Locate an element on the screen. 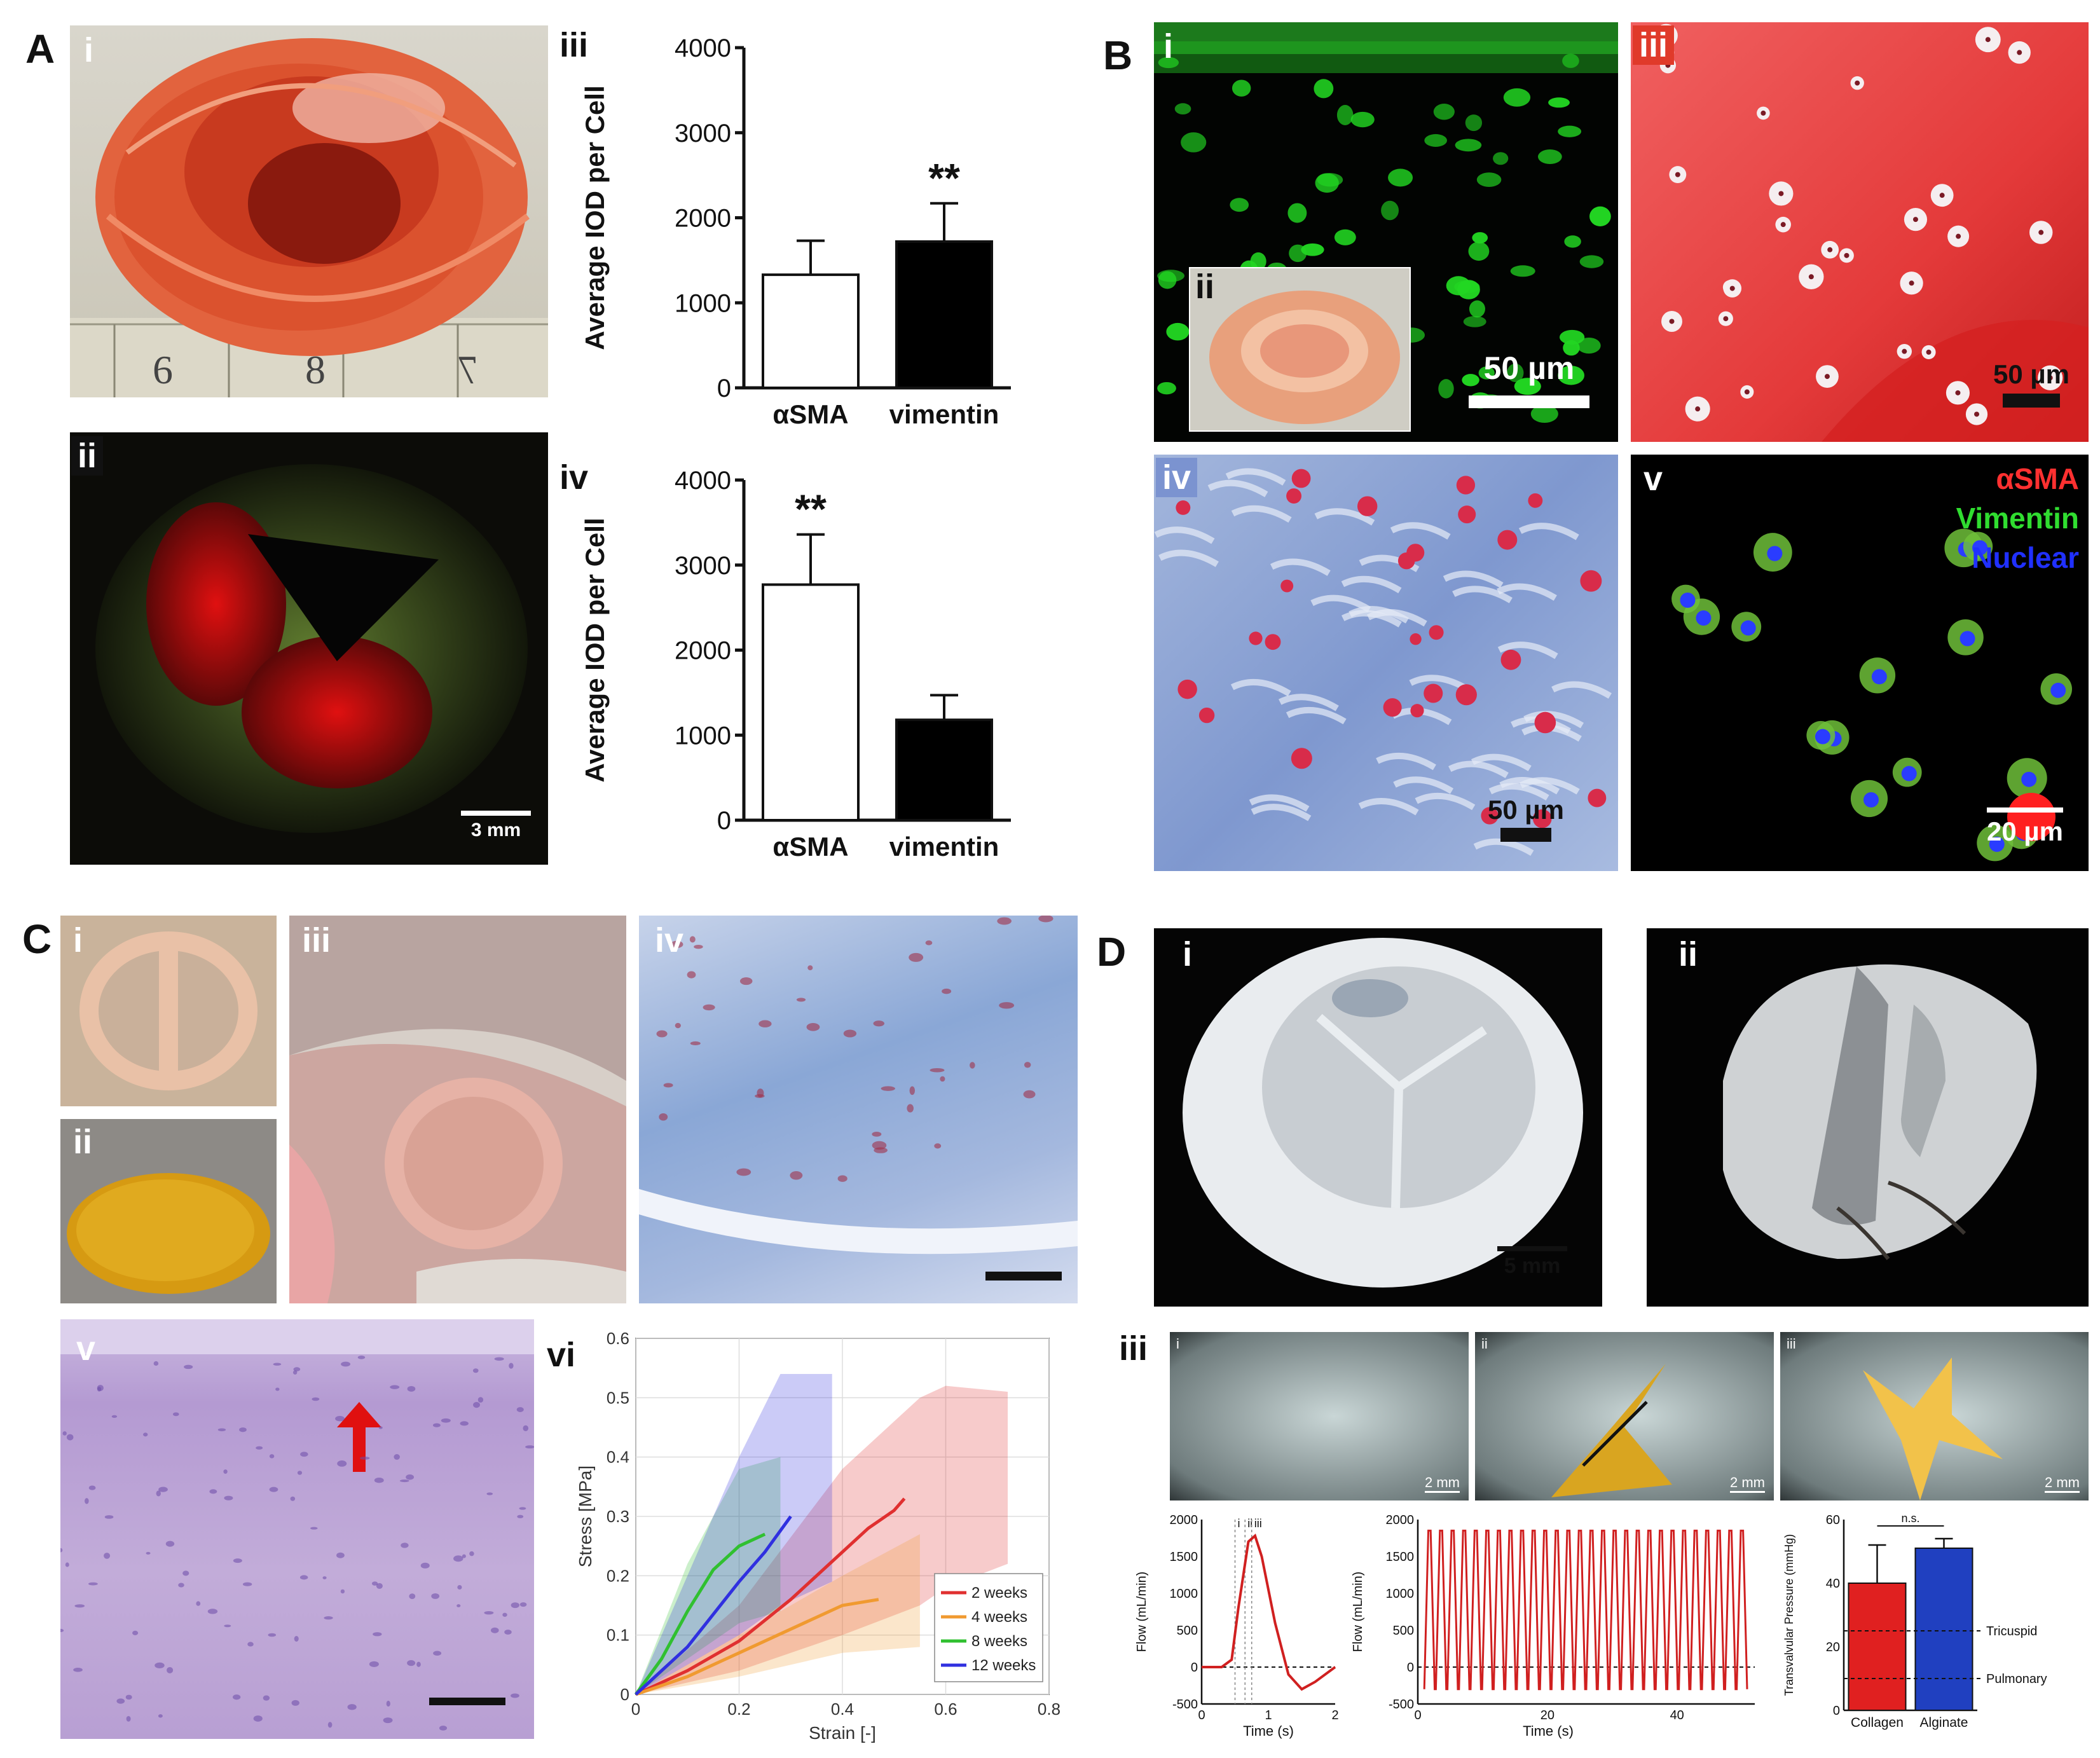  c-iii-drawing is located at coordinates (457, 1109).